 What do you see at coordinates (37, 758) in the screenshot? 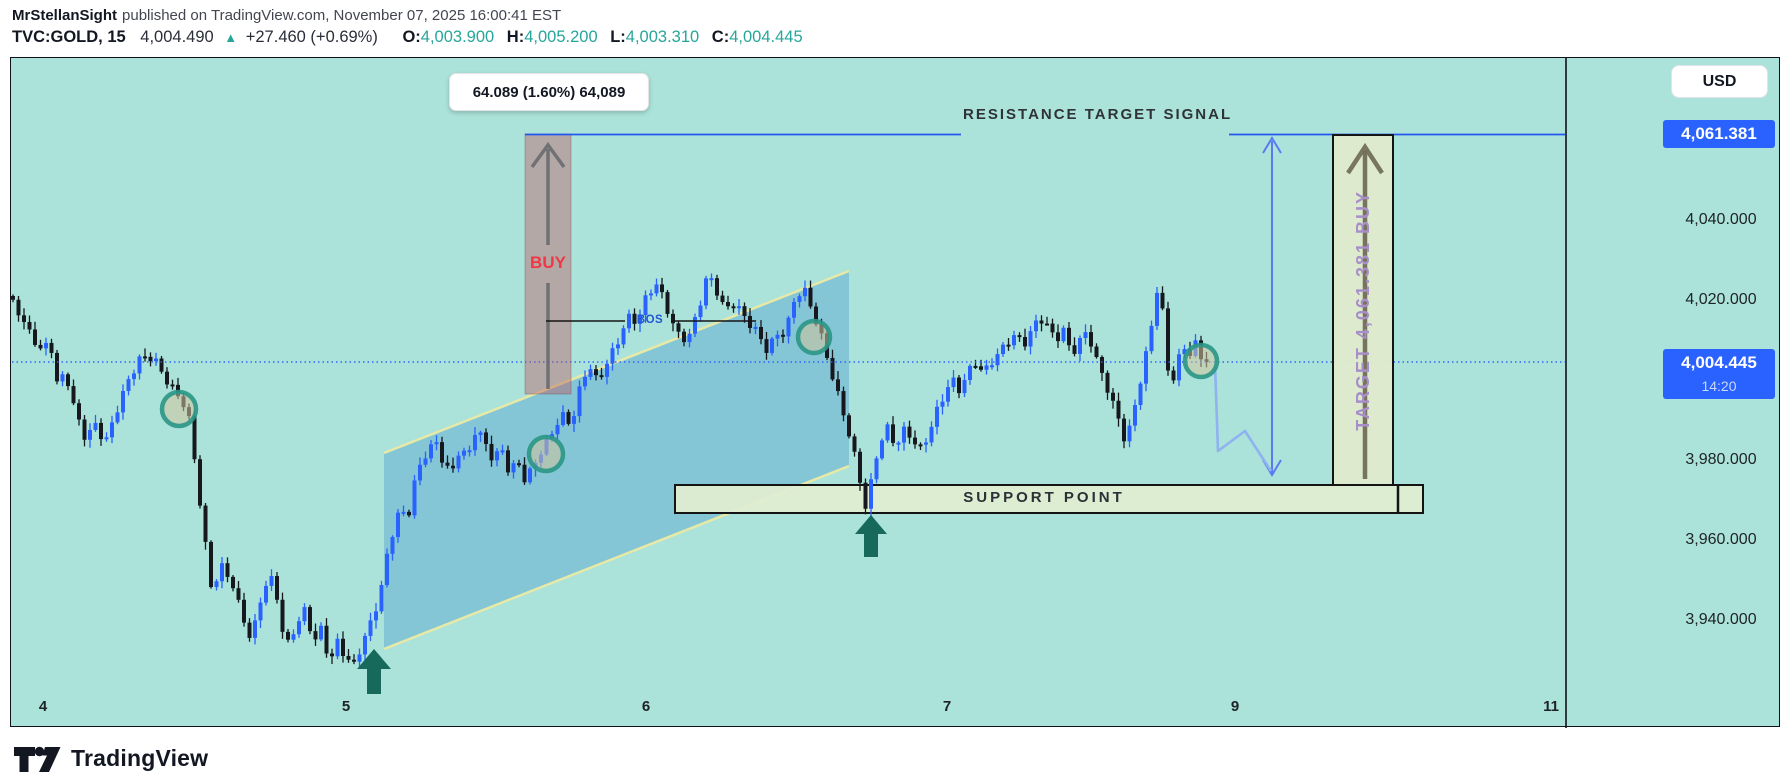
I see `tradingview-logo-icon` at bounding box center [37, 758].